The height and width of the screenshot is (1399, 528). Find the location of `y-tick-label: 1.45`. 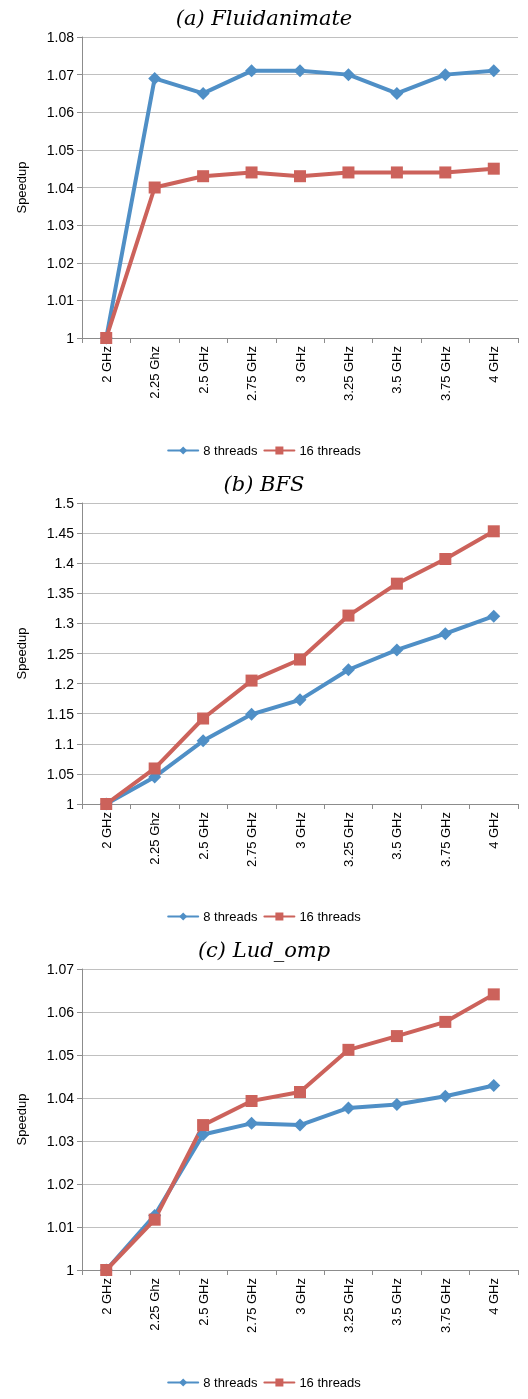

y-tick-label: 1.45 is located at coordinates (60, 533).